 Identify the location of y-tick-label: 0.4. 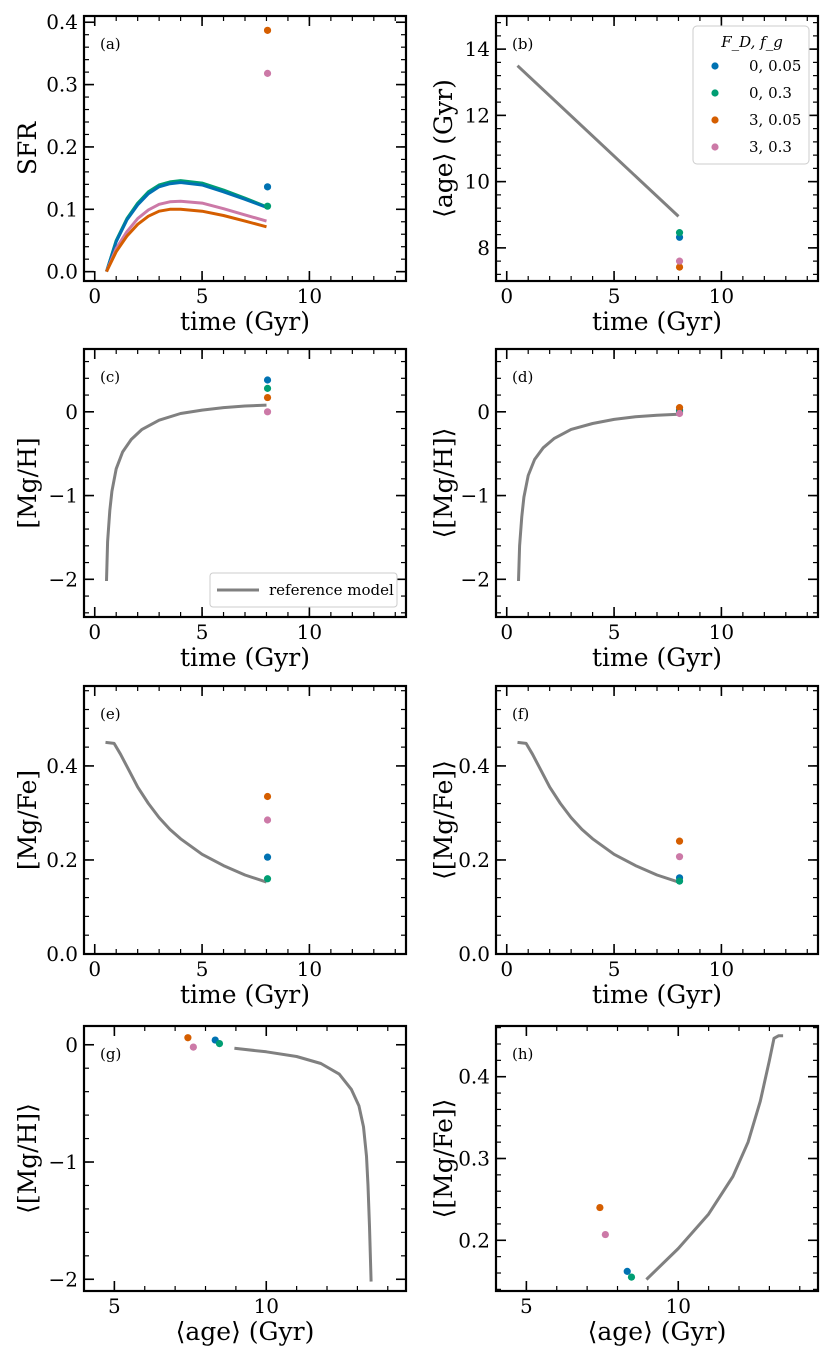
(474, 1077).